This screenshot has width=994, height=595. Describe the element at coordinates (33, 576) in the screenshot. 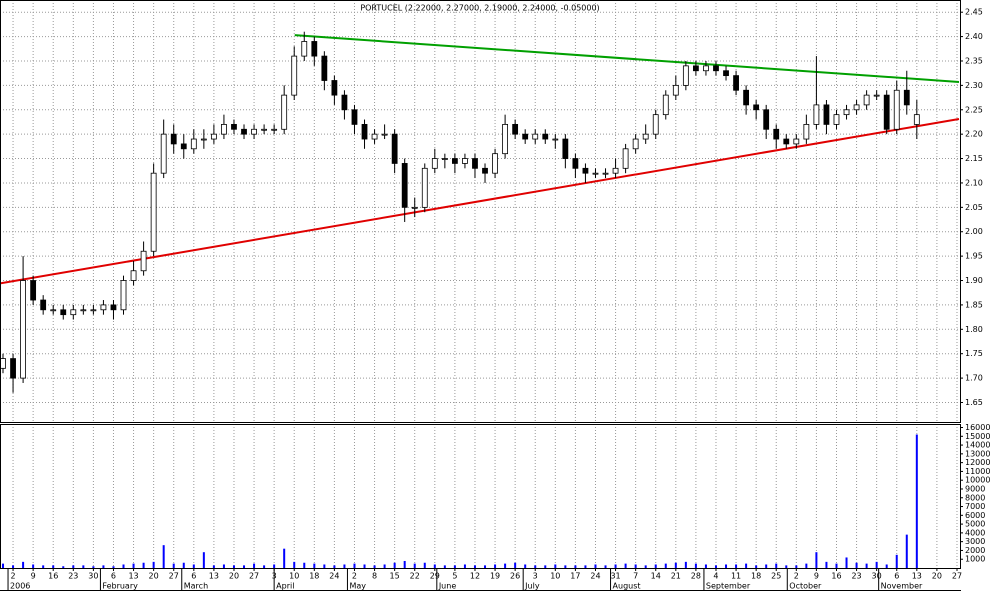

I see `x-tick-label: 9` at that location.